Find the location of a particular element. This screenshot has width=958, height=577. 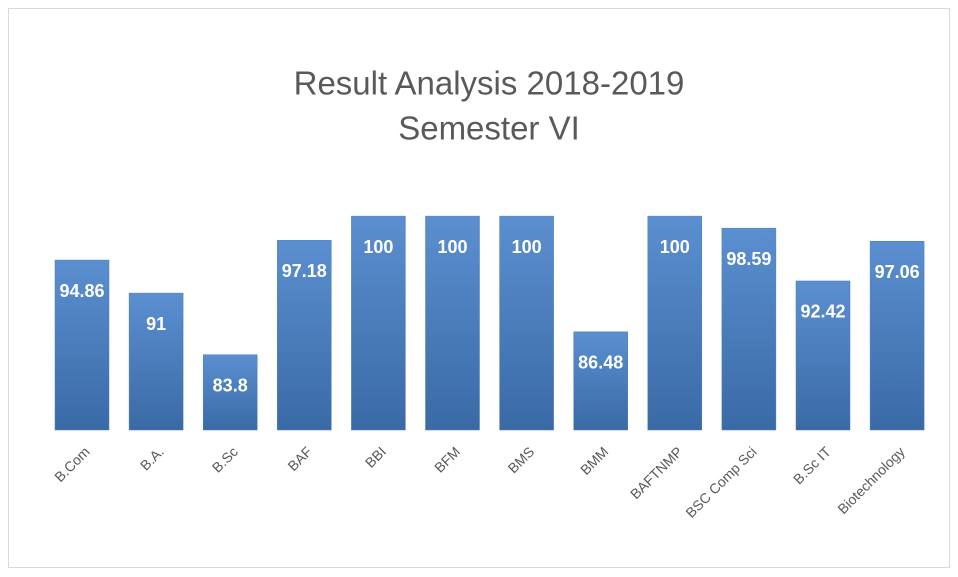

data-label: 83.8 is located at coordinates (230, 385).